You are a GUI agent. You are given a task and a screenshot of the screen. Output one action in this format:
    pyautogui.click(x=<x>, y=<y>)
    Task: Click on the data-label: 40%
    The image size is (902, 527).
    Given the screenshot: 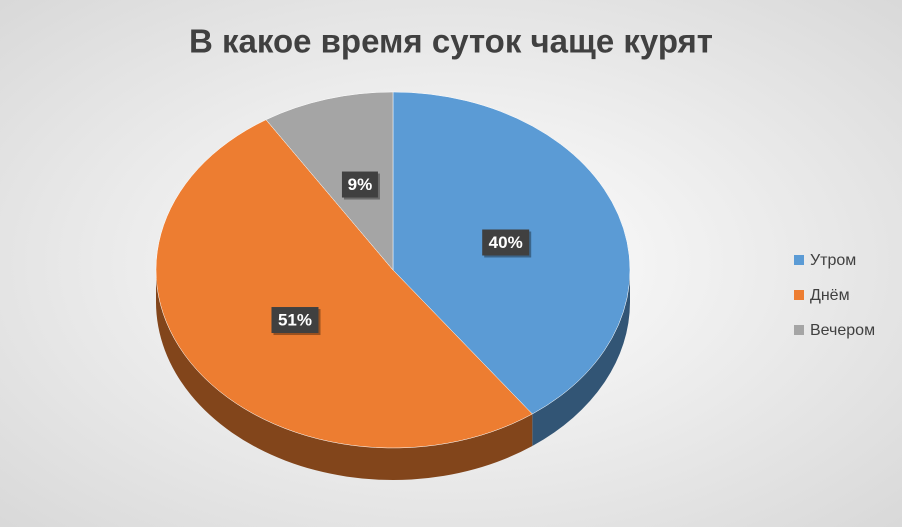 What is the action you would take?
    pyautogui.click(x=506, y=242)
    